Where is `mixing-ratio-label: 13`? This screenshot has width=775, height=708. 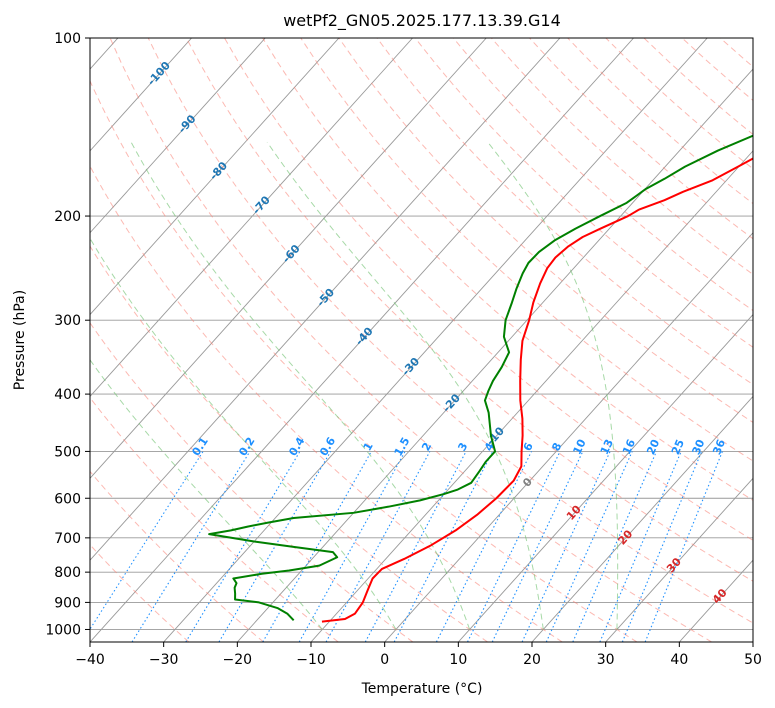 mixing-ratio-label: 13 is located at coordinates (607, 446).